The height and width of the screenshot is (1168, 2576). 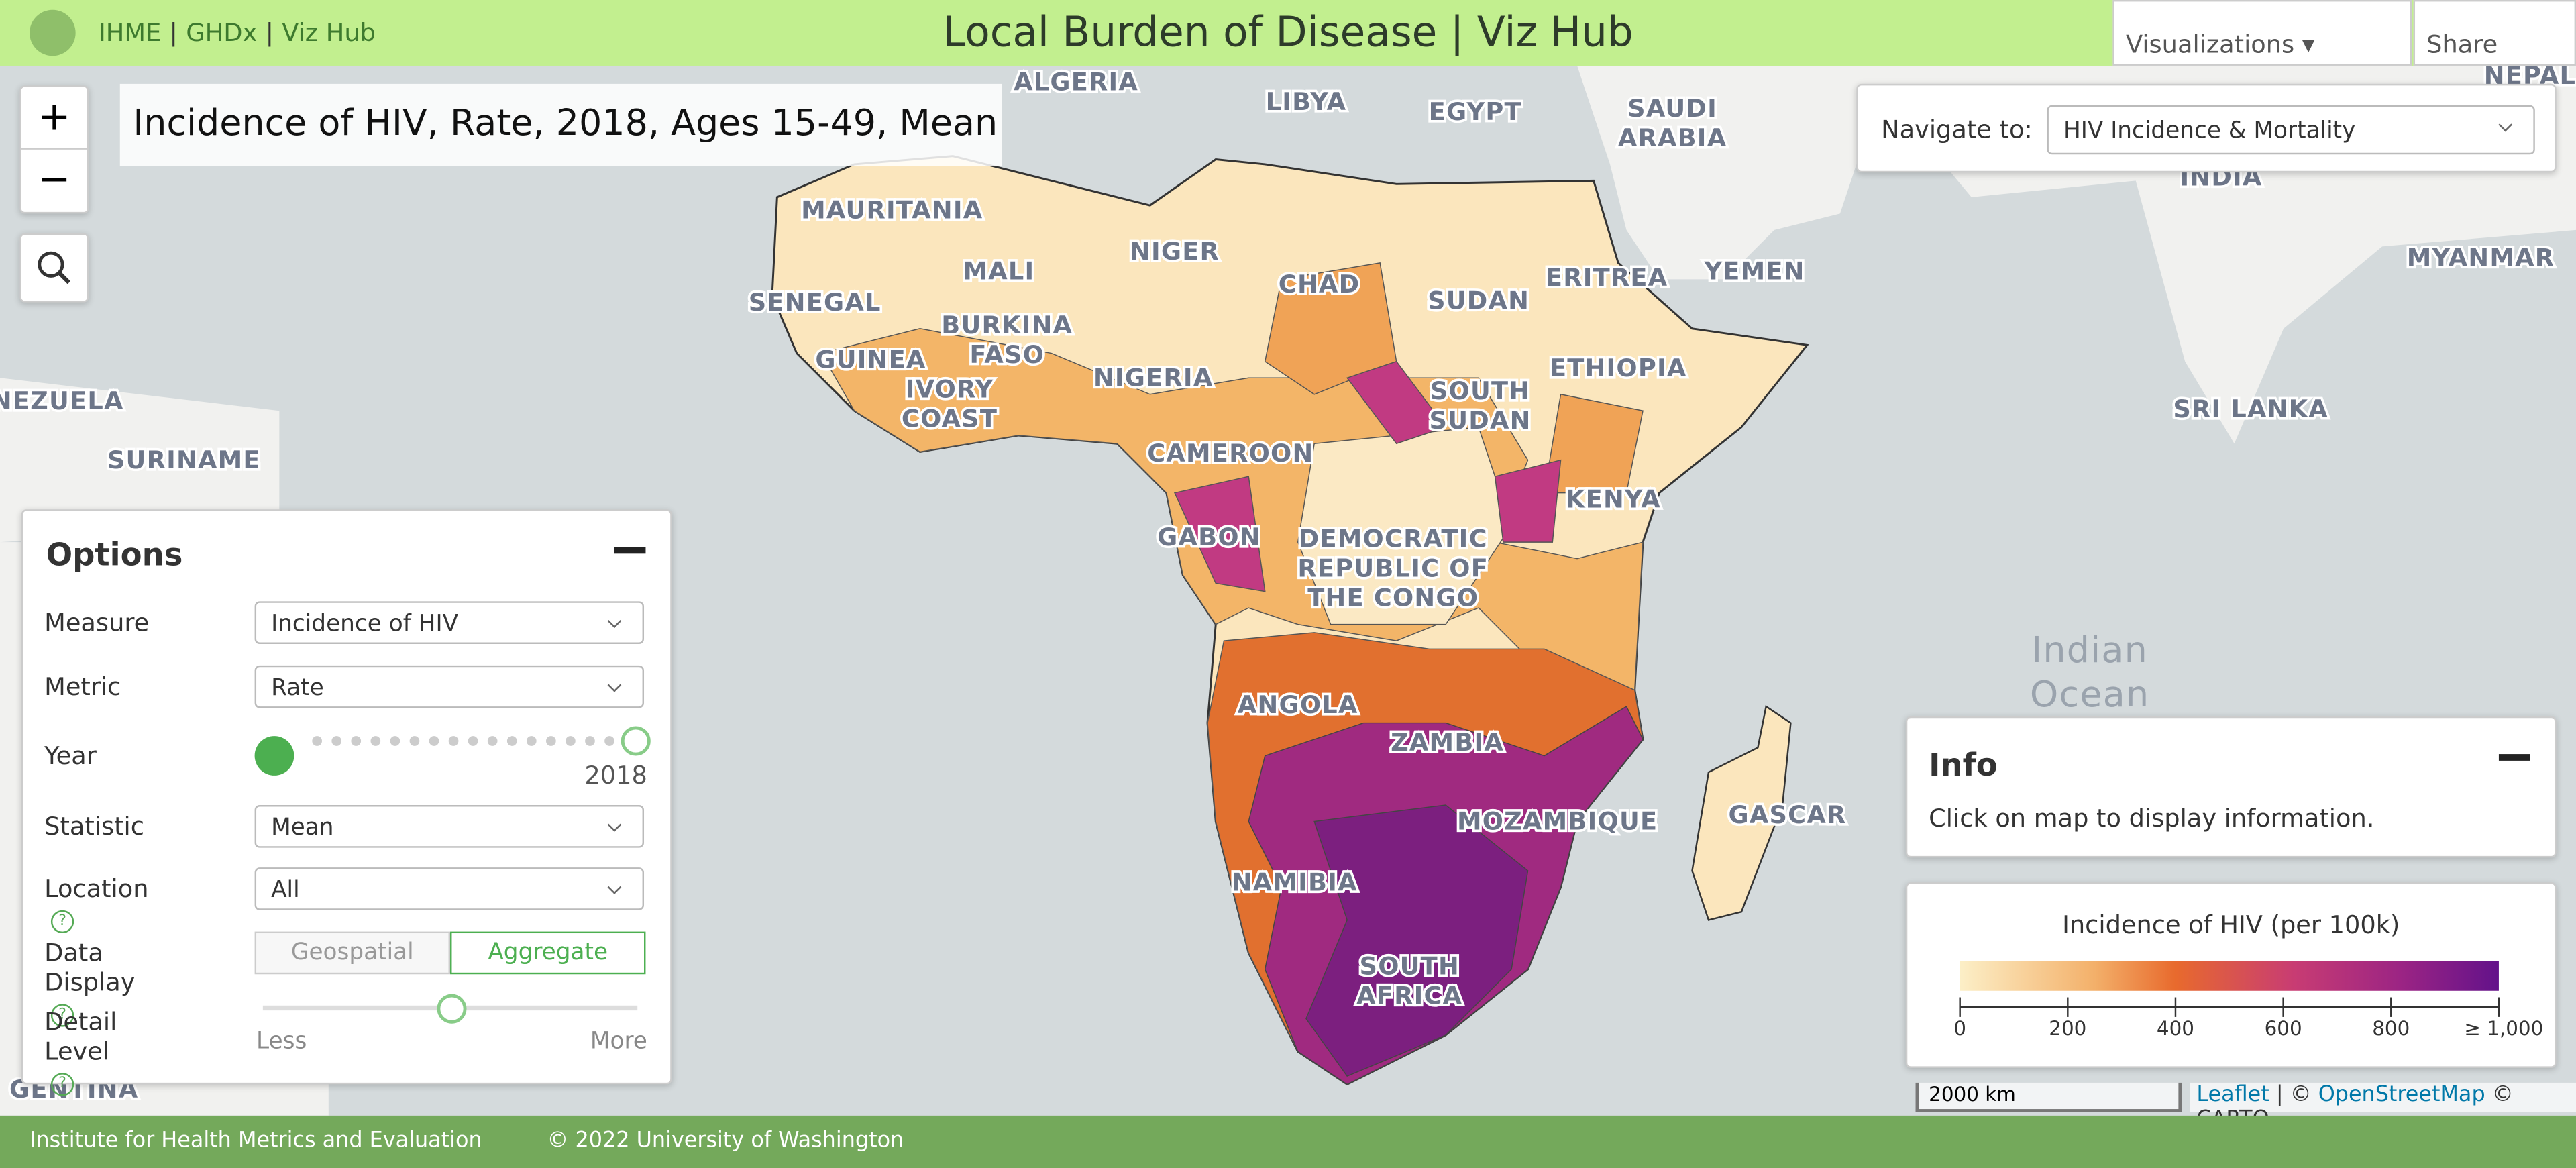 I want to click on madagascar, so click(x=1741, y=813).